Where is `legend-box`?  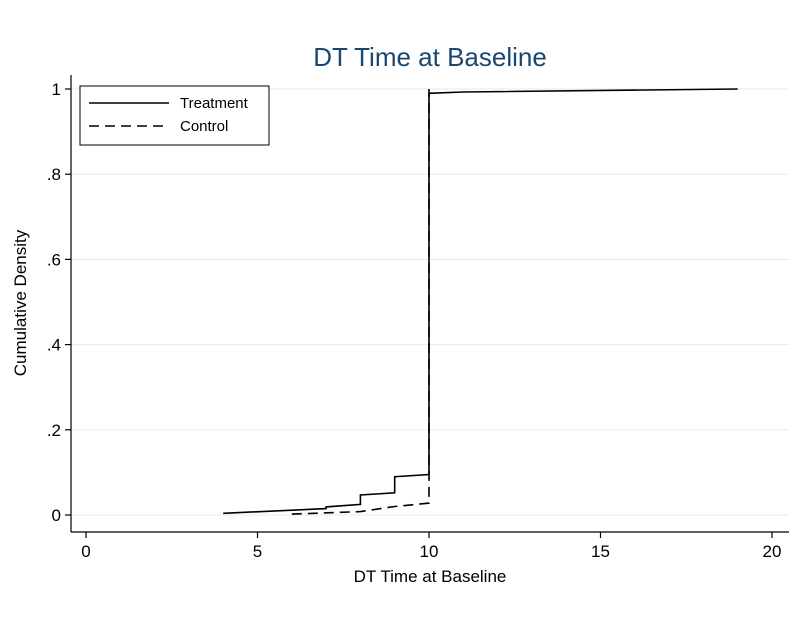
legend-box is located at coordinates (174, 115).